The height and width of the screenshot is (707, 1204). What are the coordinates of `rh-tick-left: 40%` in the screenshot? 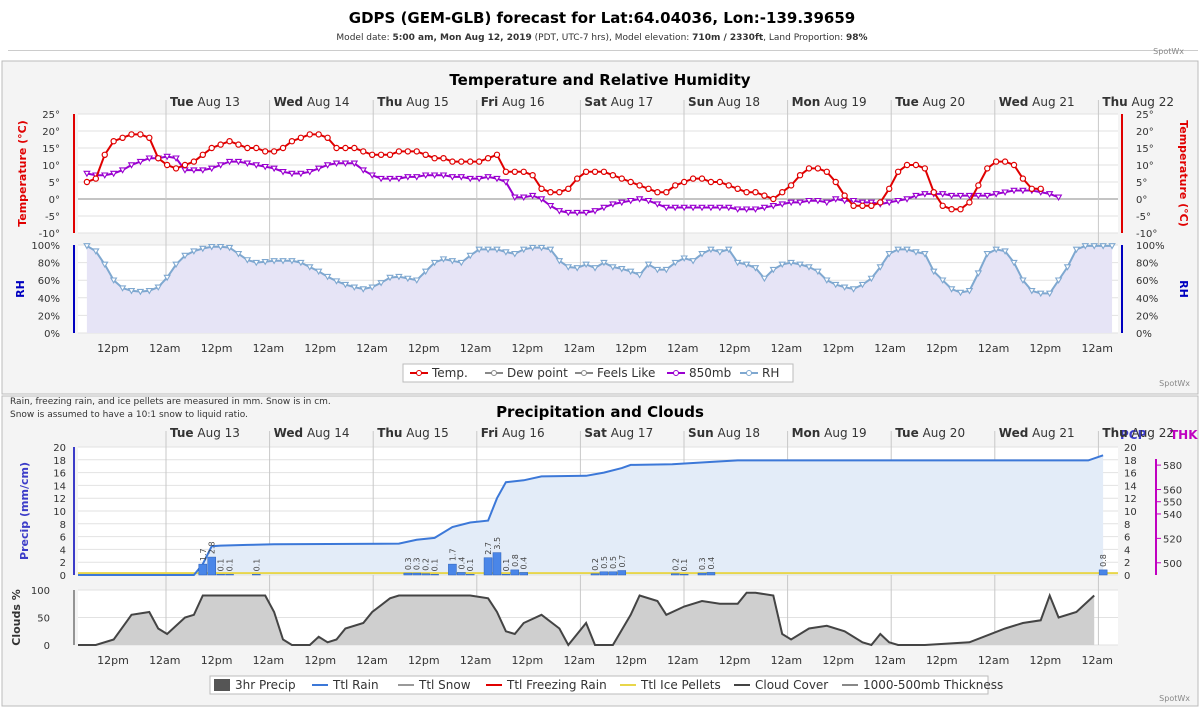 It's located at (49, 299).